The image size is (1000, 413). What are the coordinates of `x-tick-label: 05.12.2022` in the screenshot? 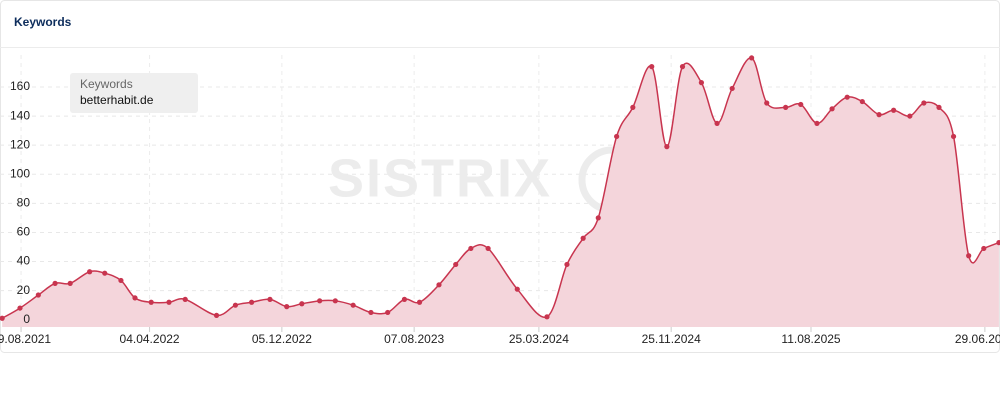 It's located at (282, 339).